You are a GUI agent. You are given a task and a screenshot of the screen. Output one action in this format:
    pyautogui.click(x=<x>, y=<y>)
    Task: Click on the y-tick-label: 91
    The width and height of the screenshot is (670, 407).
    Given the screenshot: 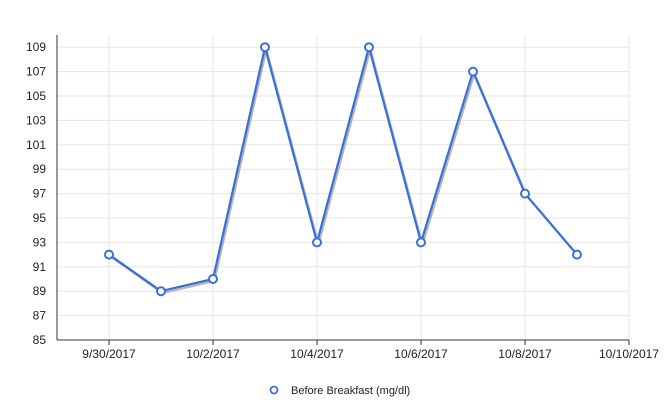 What is the action you would take?
    pyautogui.click(x=40, y=267)
    